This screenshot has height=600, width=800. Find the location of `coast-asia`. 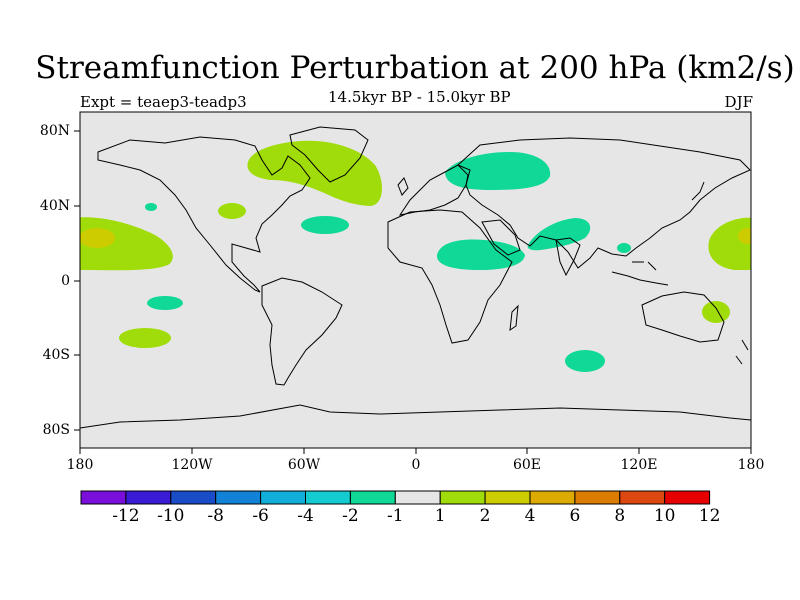

coast-asia is located at coordinates (604, 203).